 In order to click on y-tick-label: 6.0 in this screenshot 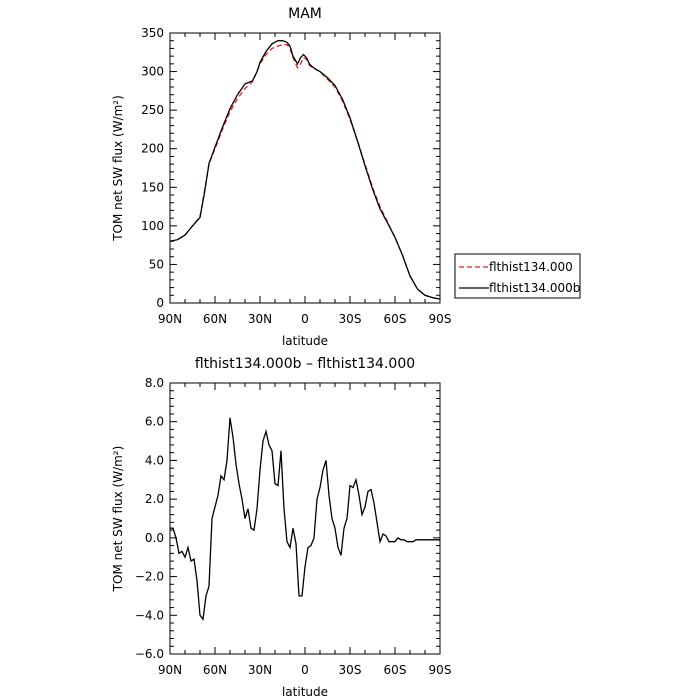, I will do `click(154, 422)`.